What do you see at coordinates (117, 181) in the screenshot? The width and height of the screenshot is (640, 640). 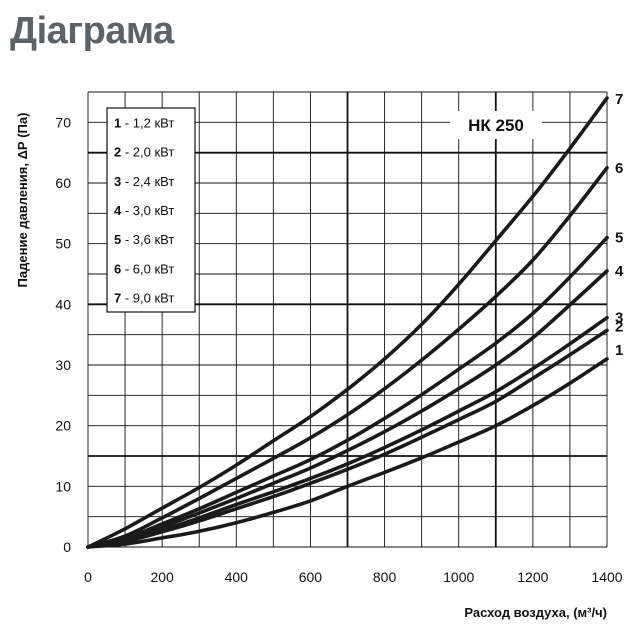 I see `legend-item-number: 3` at bounding box center [117, 181].